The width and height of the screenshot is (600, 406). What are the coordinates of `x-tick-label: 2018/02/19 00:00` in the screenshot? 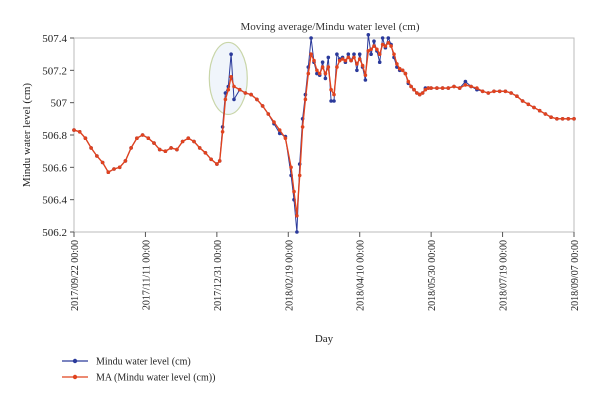 It's located at (289, 275).